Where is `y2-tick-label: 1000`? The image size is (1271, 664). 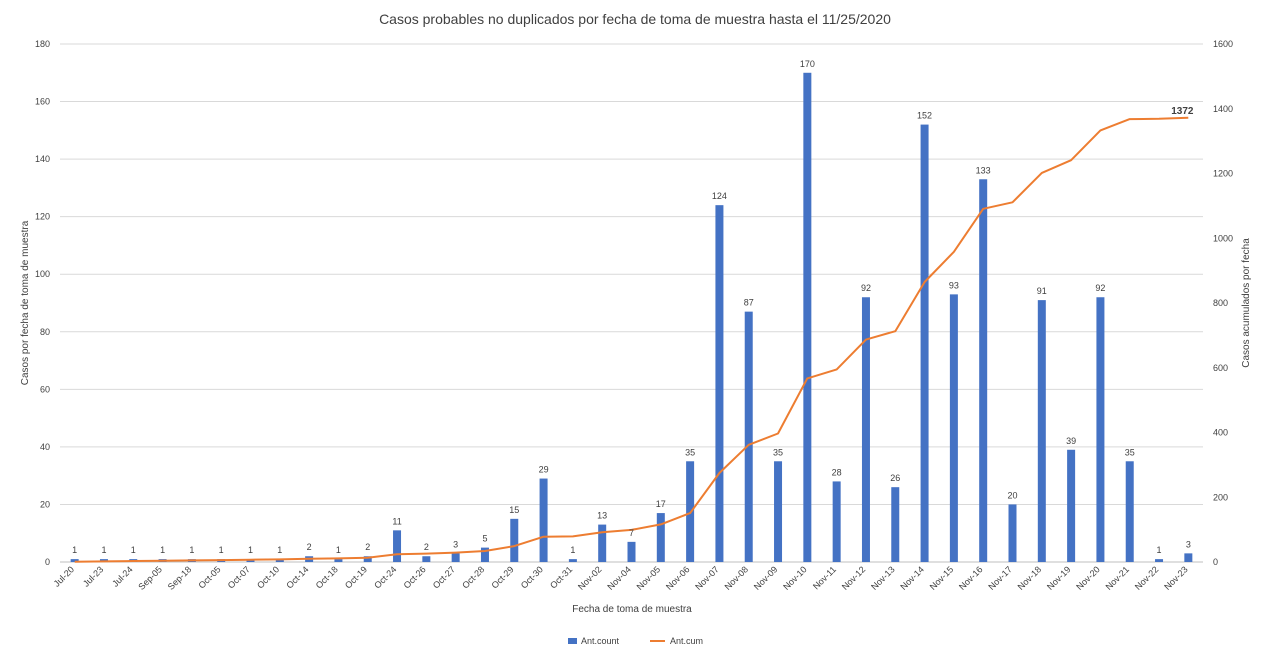
y2-tick-label: 1000 is located at coordinates (1223, 238).